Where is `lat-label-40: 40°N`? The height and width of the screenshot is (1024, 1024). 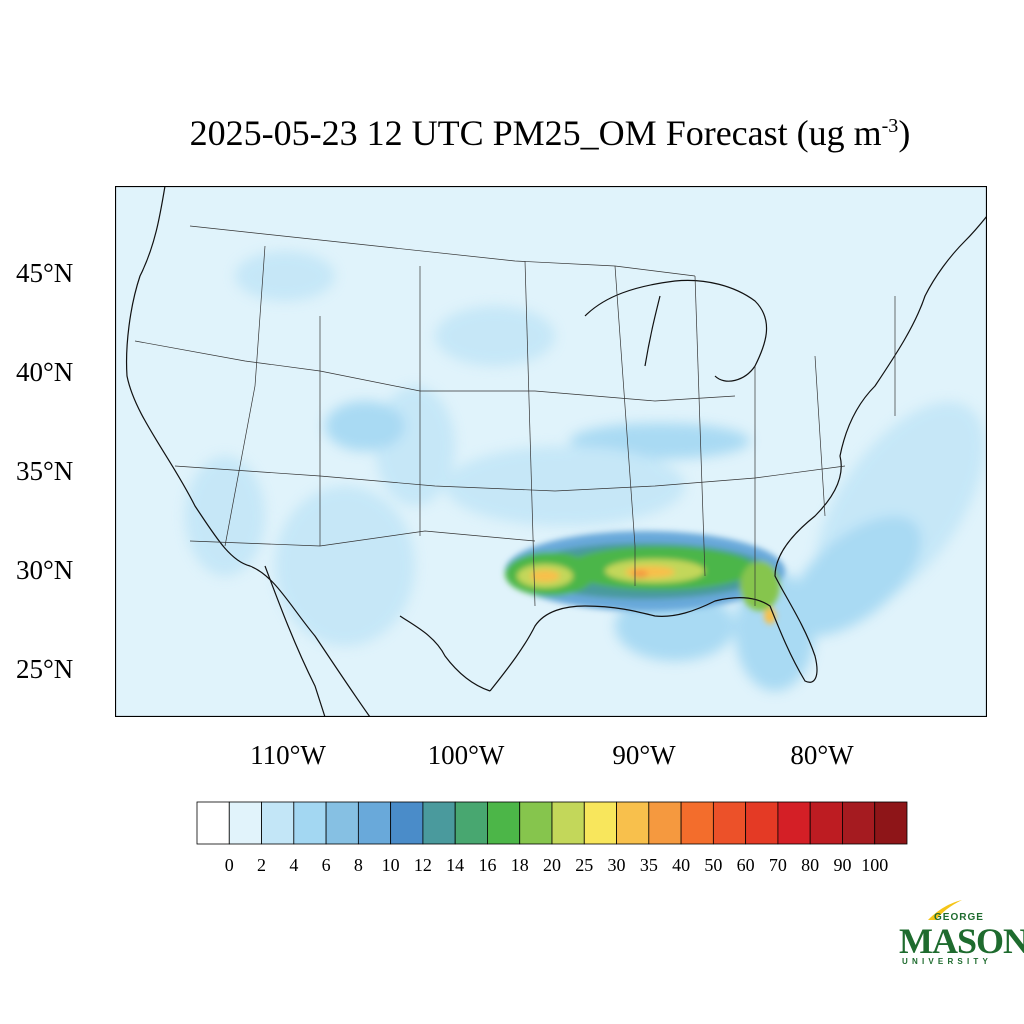 lat-label-40: 40°N is located at coordinates (45, 372).